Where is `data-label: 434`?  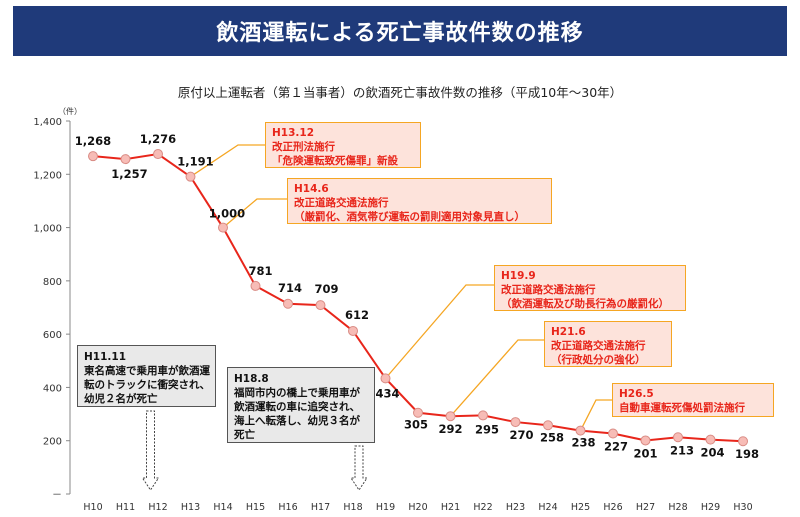 data-label: 434 is located at coordinates (387, 393).